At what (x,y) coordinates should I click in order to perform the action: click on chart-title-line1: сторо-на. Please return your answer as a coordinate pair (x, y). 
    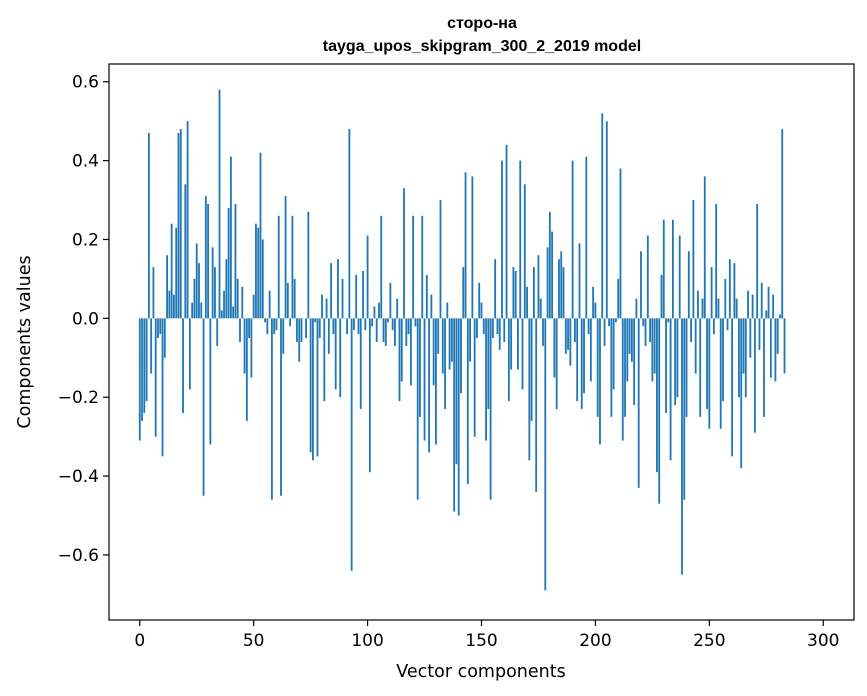
    Looking at the image, I should click on (482, 23).